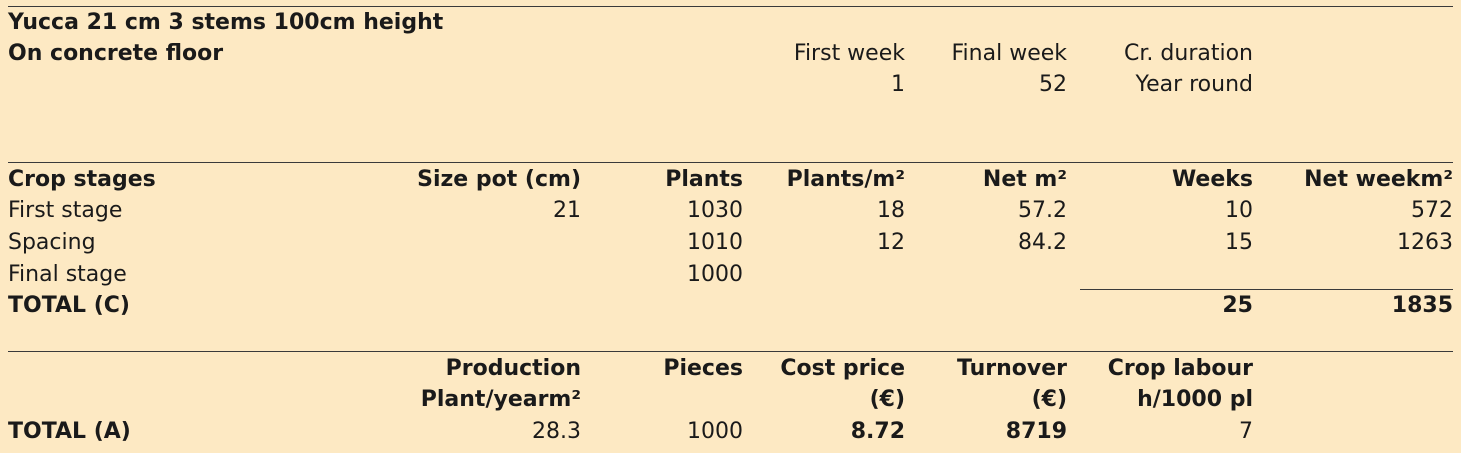  What do you see at coordinates (67, 274) in the screenshot?
I see `table-row-label: Final stage` at bounding box center [67, 274].